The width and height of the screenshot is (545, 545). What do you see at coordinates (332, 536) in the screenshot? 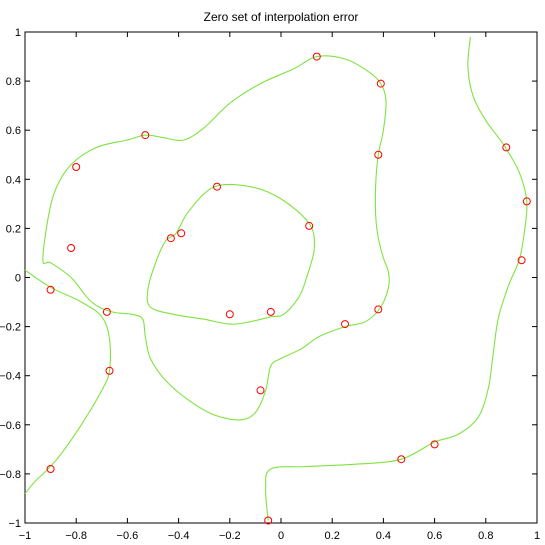
I see `x-tick-label: 0.2` at bounding box center [332, 536].